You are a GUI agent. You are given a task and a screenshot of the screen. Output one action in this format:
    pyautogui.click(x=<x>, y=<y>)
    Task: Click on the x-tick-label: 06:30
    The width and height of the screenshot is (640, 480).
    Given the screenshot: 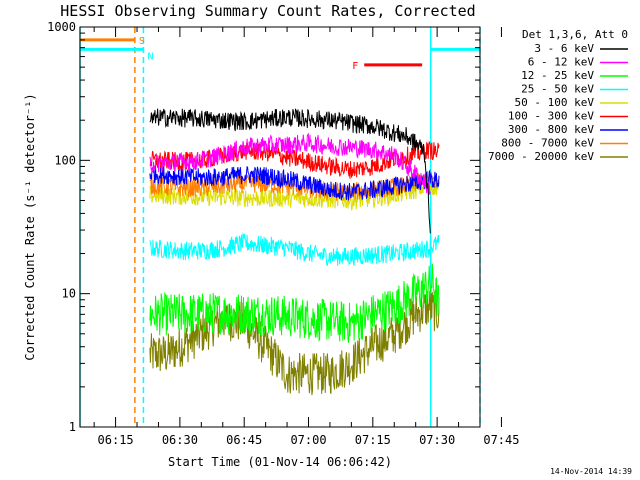 What is the action you would take?
    pyautogui.click(x=180, y=440)
    